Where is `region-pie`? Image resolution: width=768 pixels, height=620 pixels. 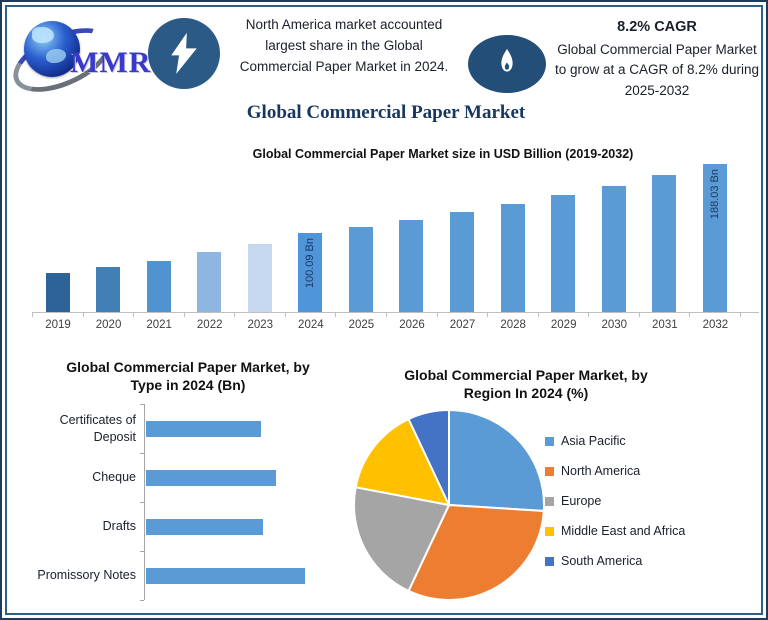
region-pie is located at coordinates (449, 505).